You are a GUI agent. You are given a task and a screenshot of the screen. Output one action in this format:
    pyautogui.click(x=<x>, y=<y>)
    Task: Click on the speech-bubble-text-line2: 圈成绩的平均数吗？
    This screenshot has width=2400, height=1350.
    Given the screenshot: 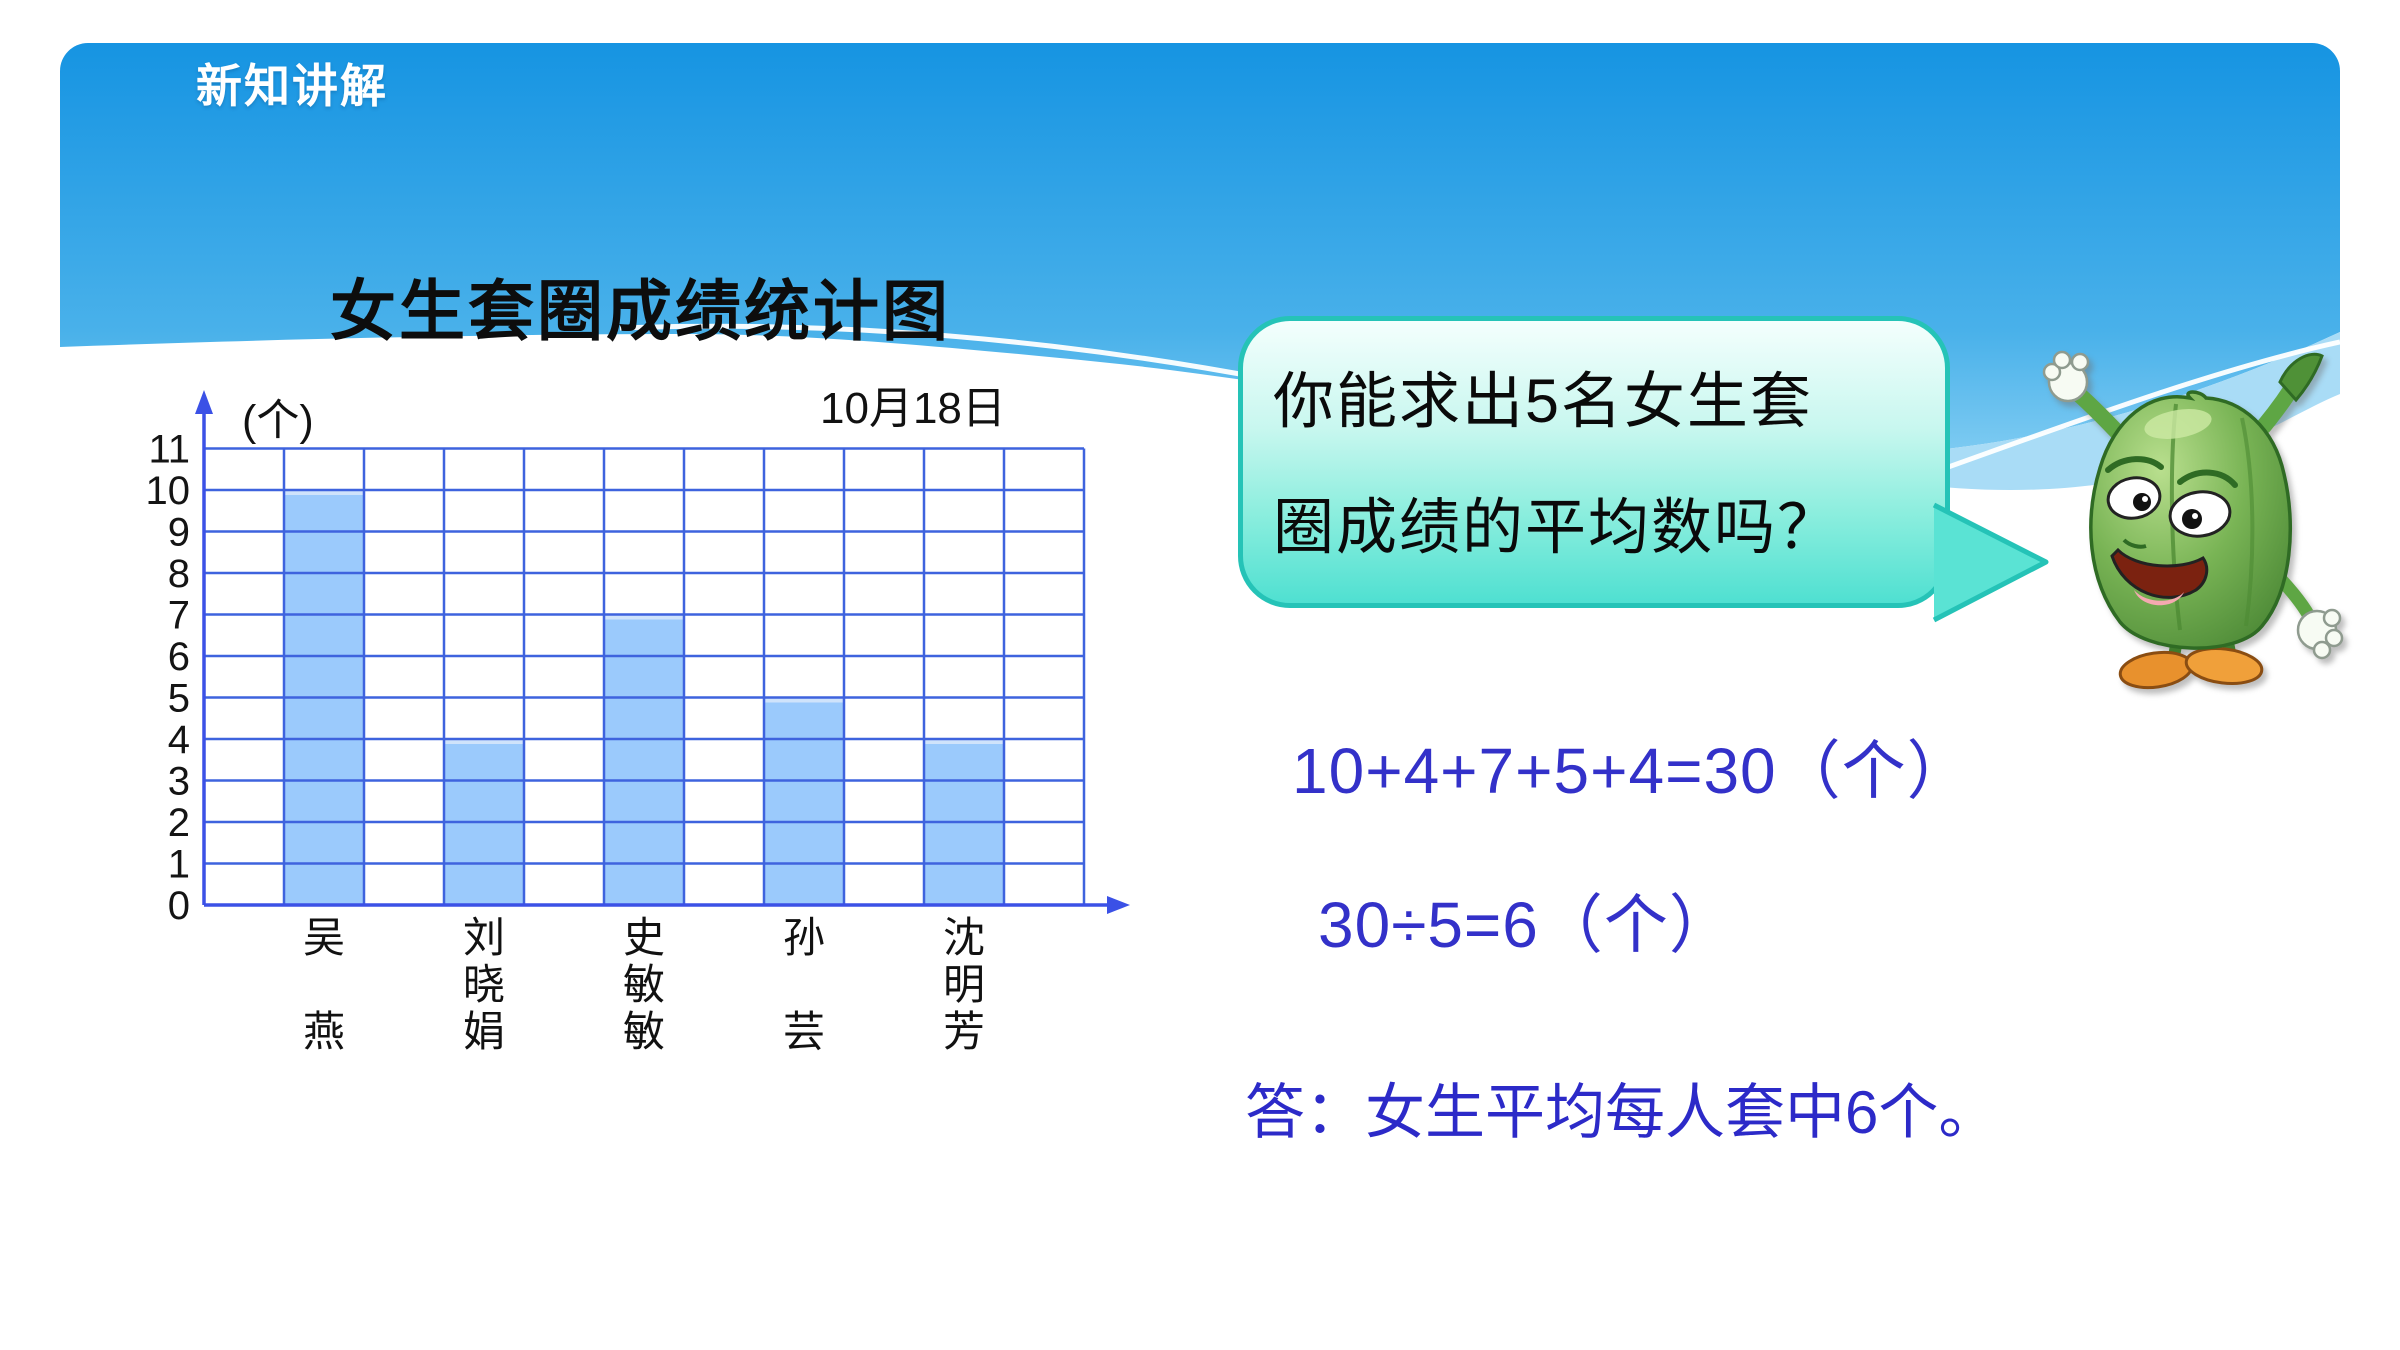 What is the action you would take?
    pyautogui.click(x=1557, y=527)
    